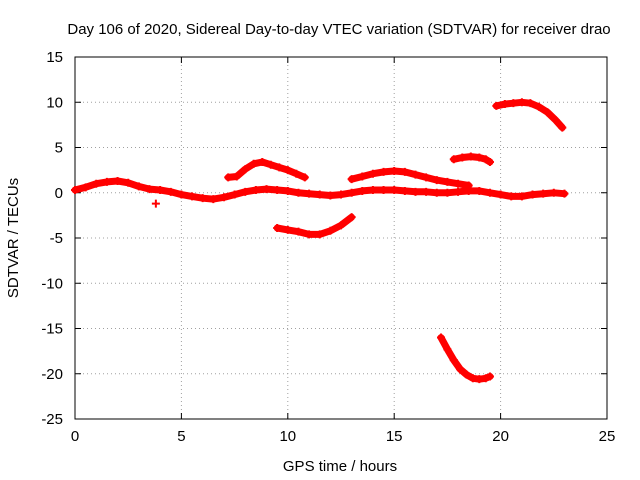 This screenshot has width=640, height=480. Describe the element at coordinates (52, 374) in the screenshot. I see `y-tick-label: -20` at that location.